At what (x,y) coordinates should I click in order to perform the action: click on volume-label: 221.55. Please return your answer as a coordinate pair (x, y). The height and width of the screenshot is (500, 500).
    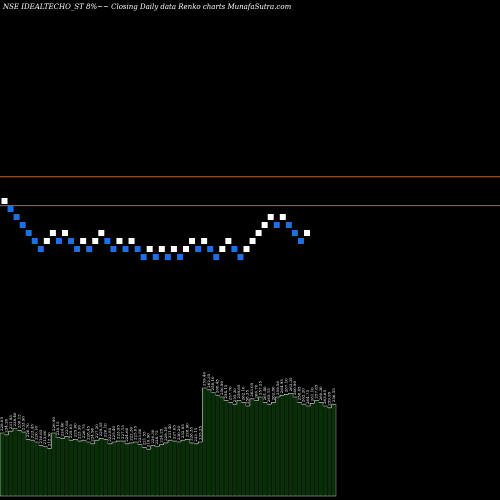
    Looking at the image, I should click on (143, 438).